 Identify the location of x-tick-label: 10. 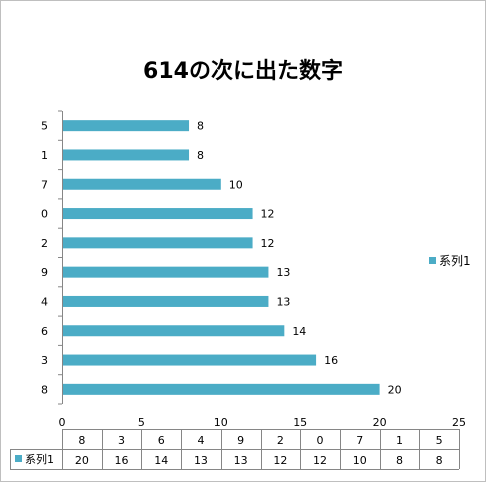
(221, 422).